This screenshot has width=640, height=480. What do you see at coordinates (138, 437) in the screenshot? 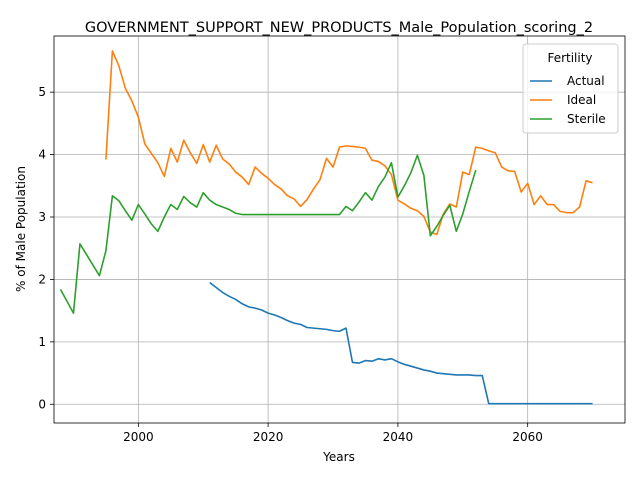
I see `x-tick-label: 2000` at bounding box center [138, 437].